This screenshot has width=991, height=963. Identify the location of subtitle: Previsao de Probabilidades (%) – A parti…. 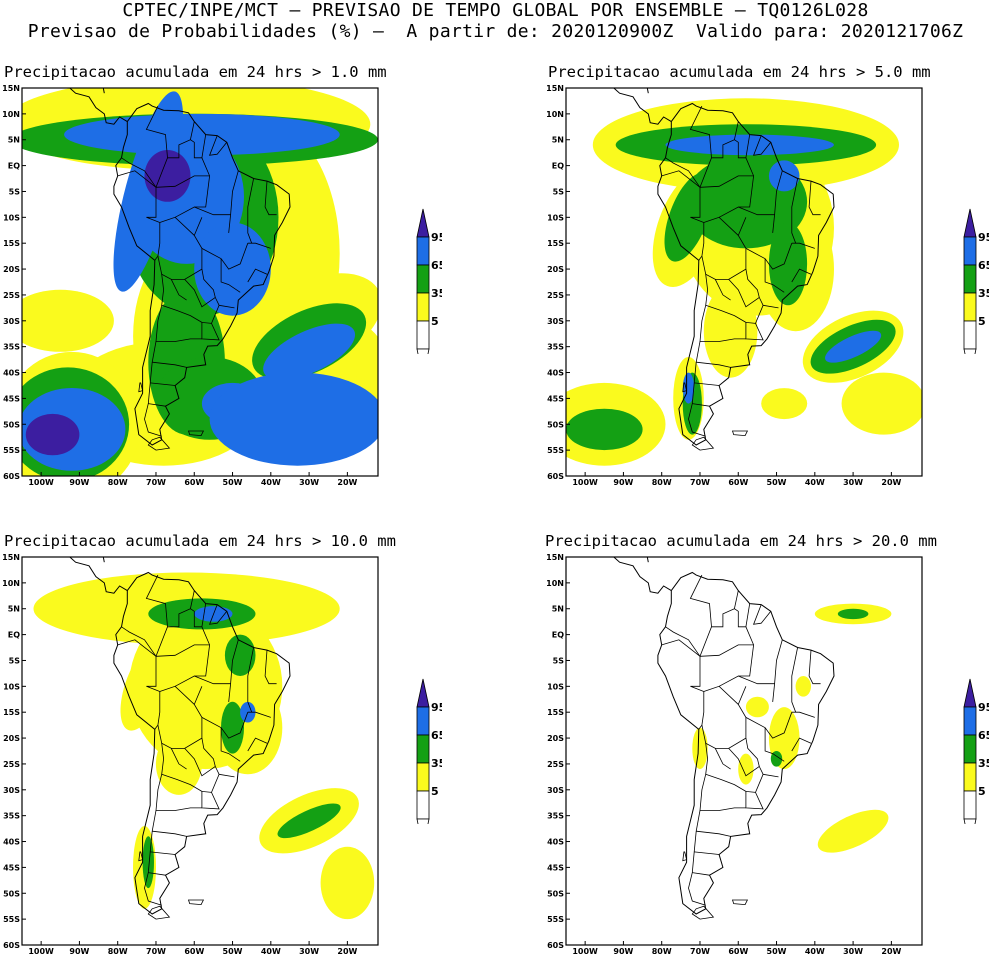
(495, 31).